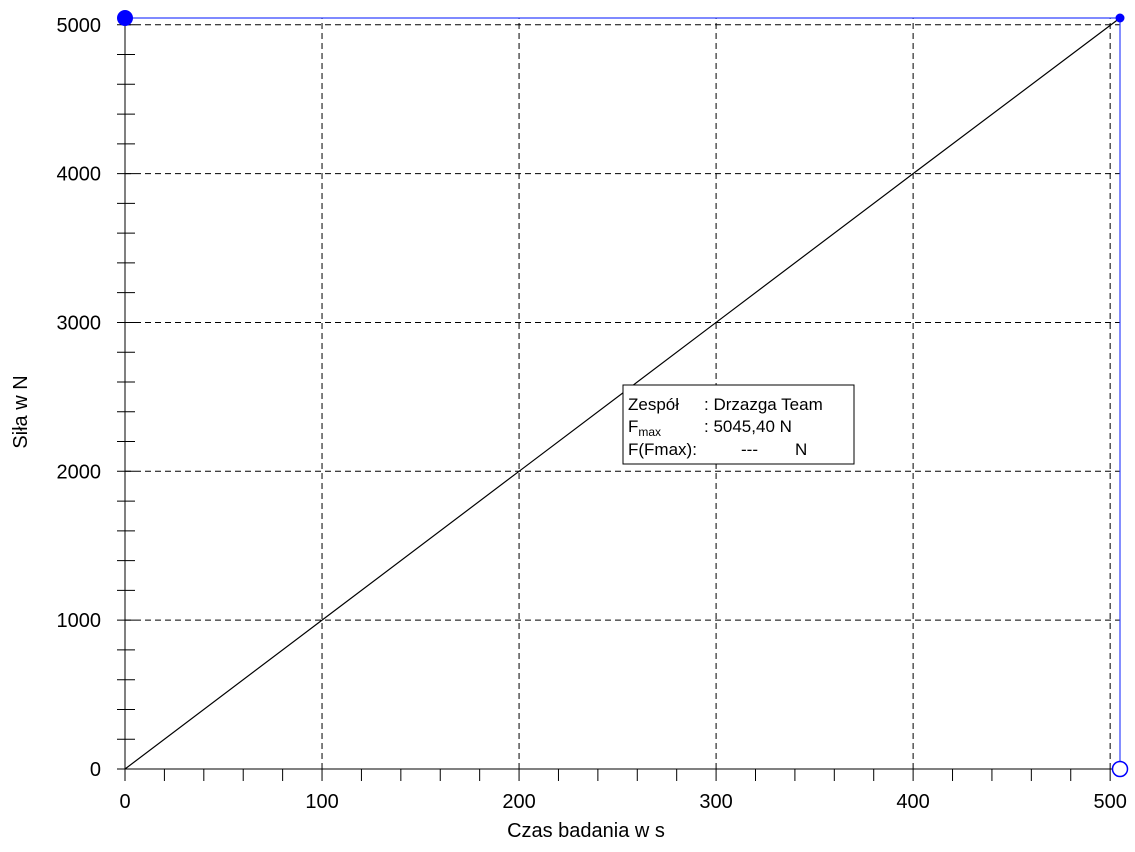 The height and width of the screenshot is (852, 1135). What do you see at coordinates (715, 802) in the screenshot?
I see `x-tick-label: 300` at bounding box center [715, 802].